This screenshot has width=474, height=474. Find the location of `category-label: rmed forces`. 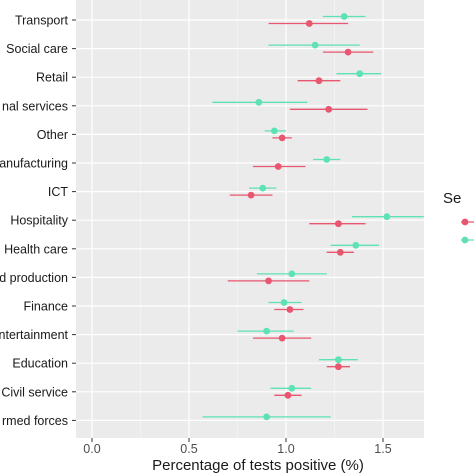

category-label: rmed forces is located at coordinates (35, 421).